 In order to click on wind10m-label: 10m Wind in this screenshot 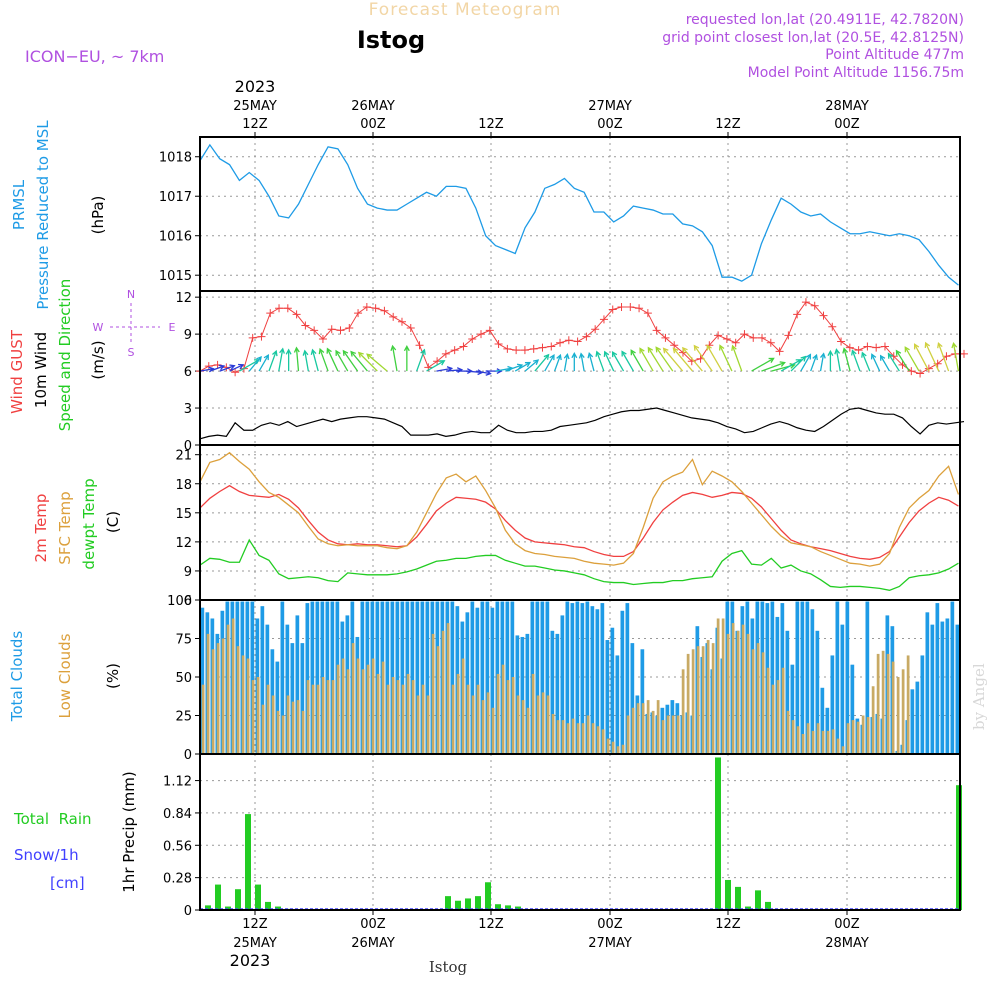, I will do `click(41, 370)`.